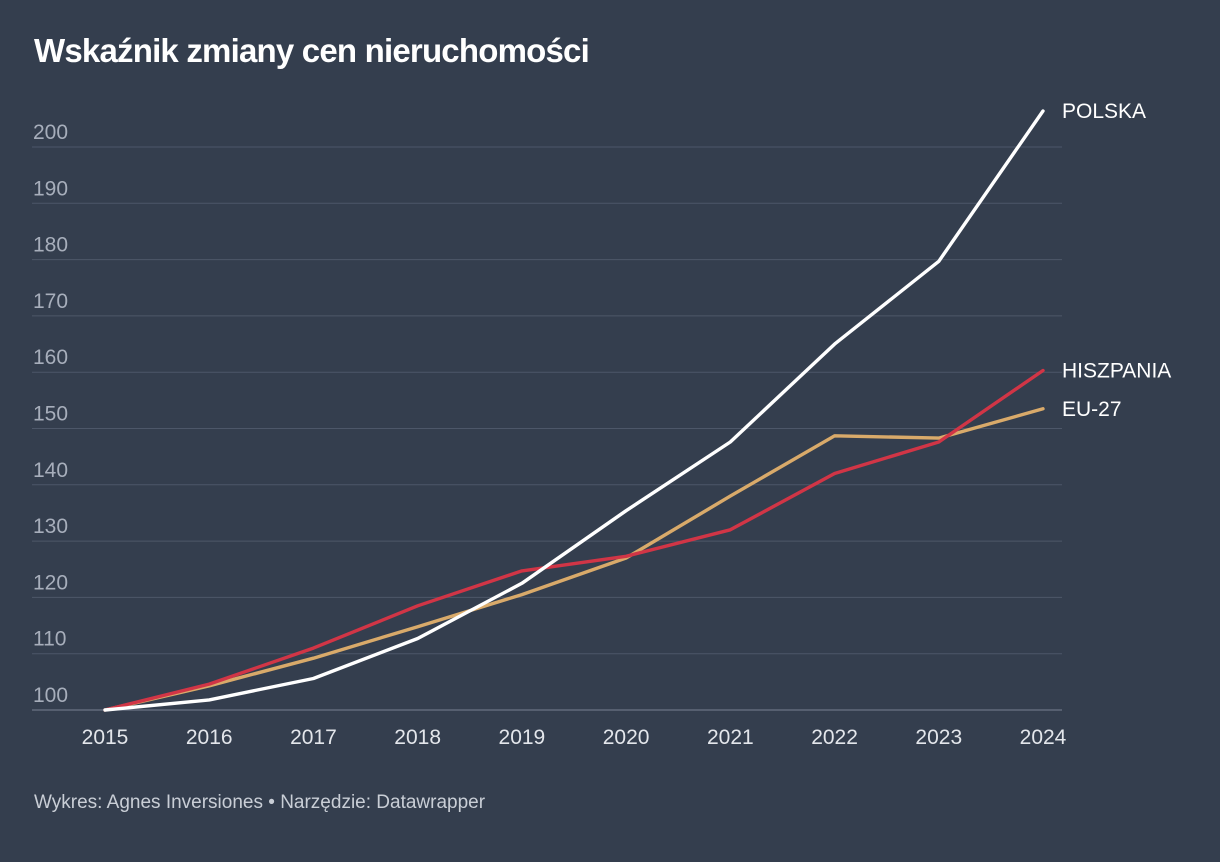 This screenshot has height=862, width=1220. I want to click on y-axis-ticks: 100 110 120 130 140 150 160 170 180 190 200, so click(50, 414).